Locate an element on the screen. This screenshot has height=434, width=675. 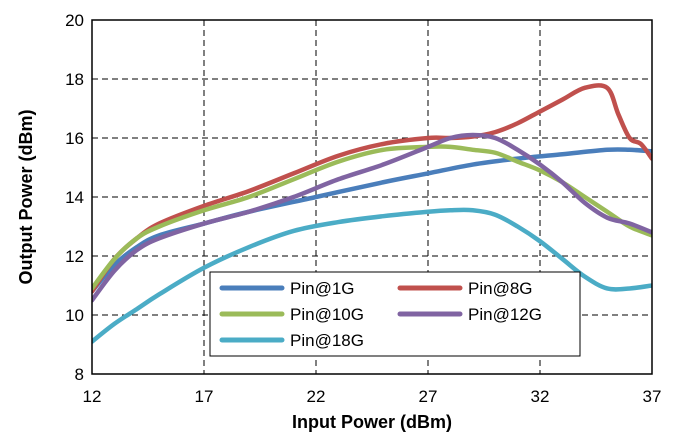
legend: Pin@1G Pin@8G Pin@10G Pin@12G Pin@18G is located at coordinates (395, 314).